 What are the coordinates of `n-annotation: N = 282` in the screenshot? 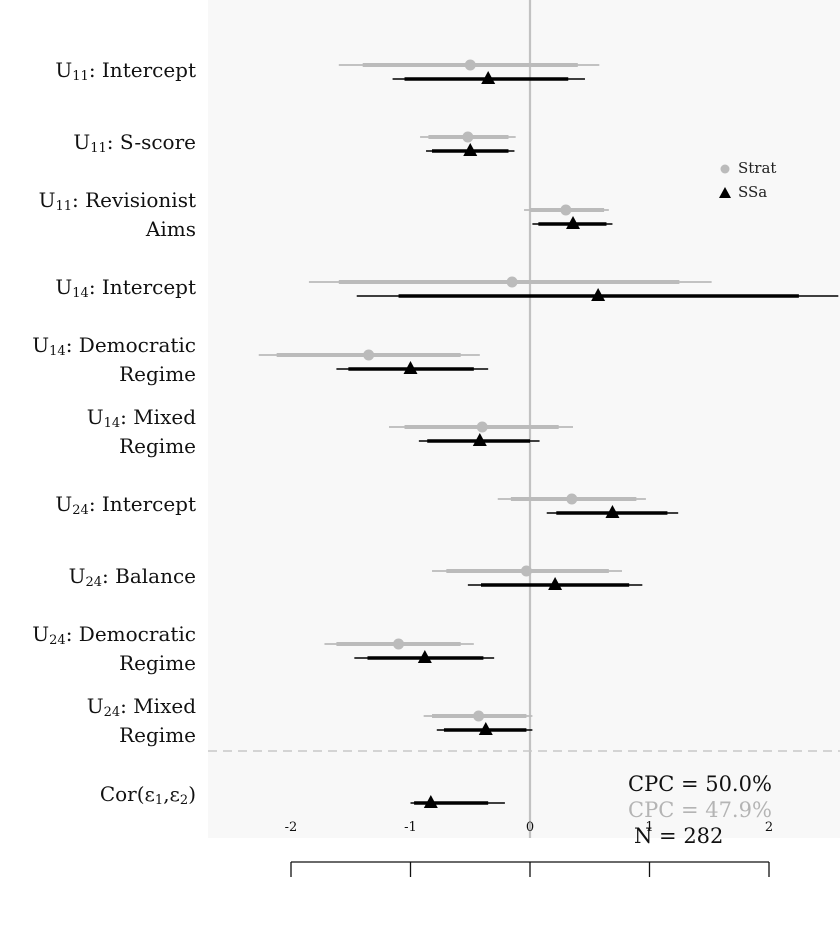 It's located at (679, 836).